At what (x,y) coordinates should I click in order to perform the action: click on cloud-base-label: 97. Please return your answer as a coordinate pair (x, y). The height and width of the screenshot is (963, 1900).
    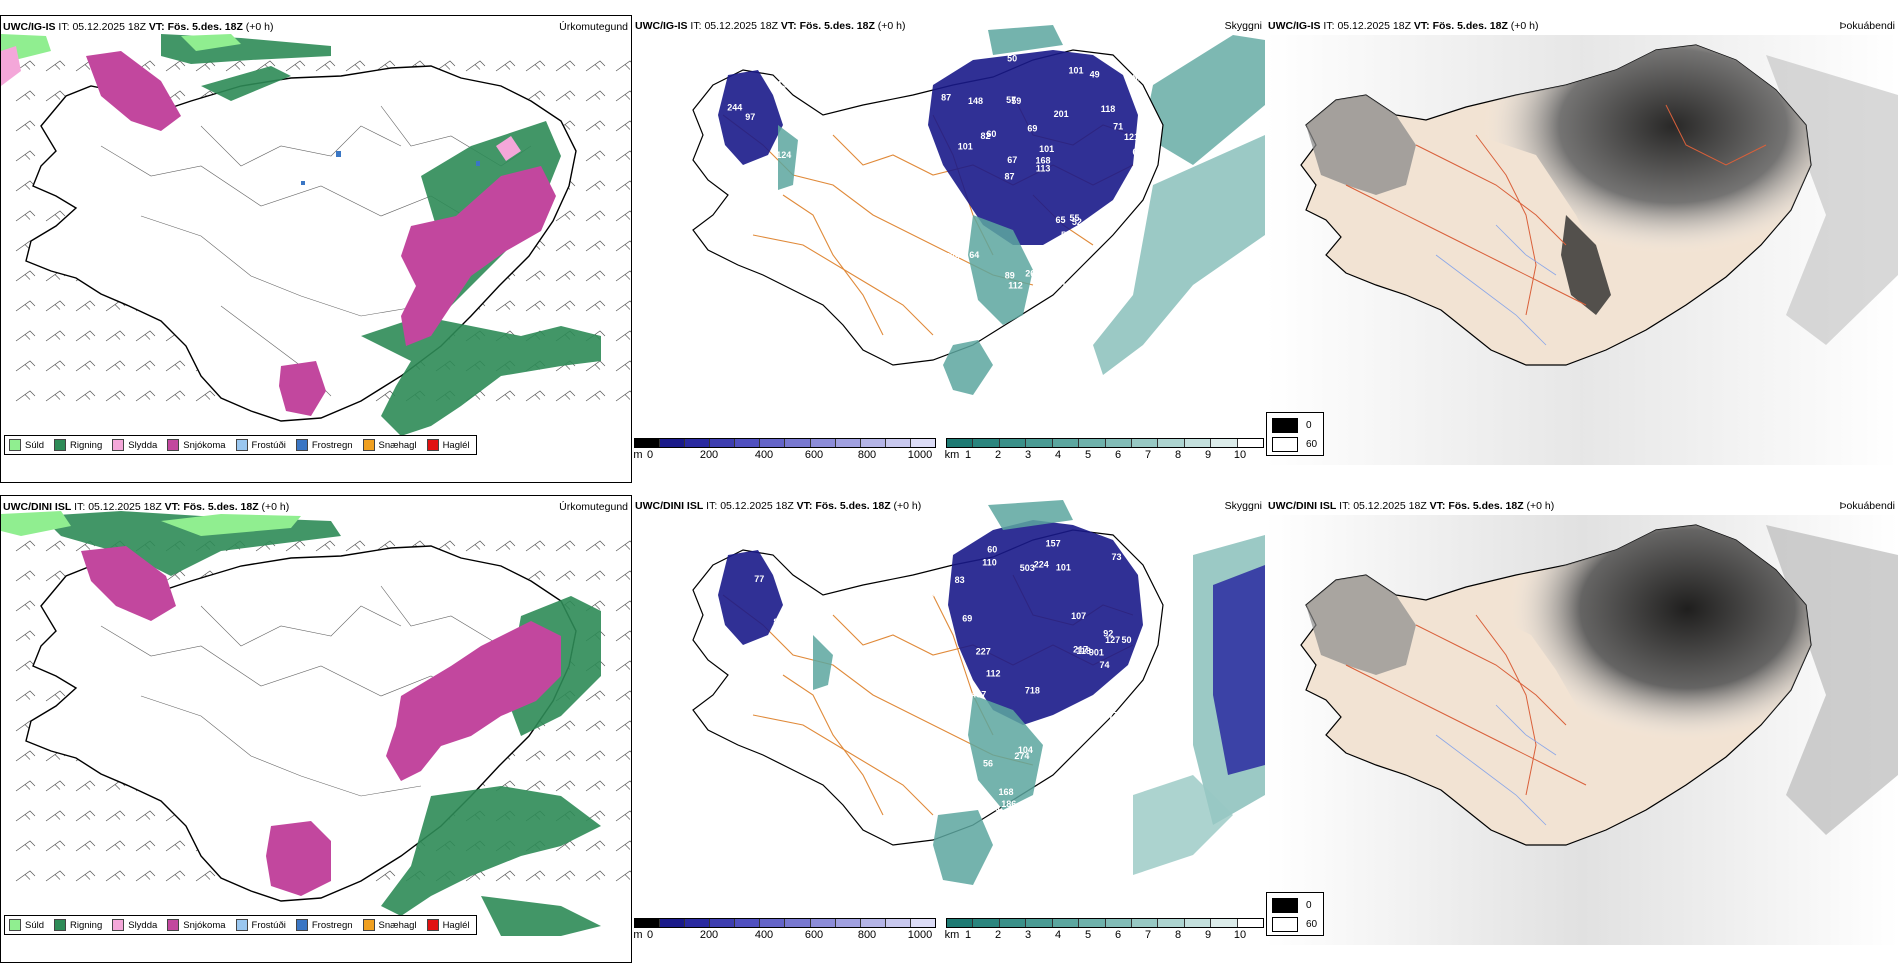
    Looking at the image, I should click on (750, 117).